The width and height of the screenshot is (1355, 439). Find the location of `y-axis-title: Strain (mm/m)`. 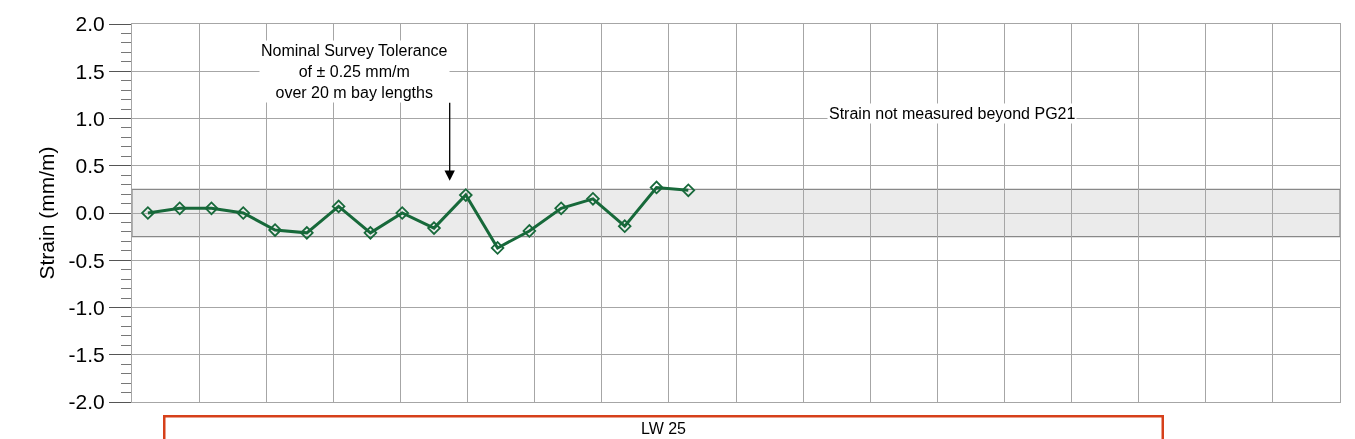

y-axis-title: Strain (mm/m) is located at coordinates (46, 213).